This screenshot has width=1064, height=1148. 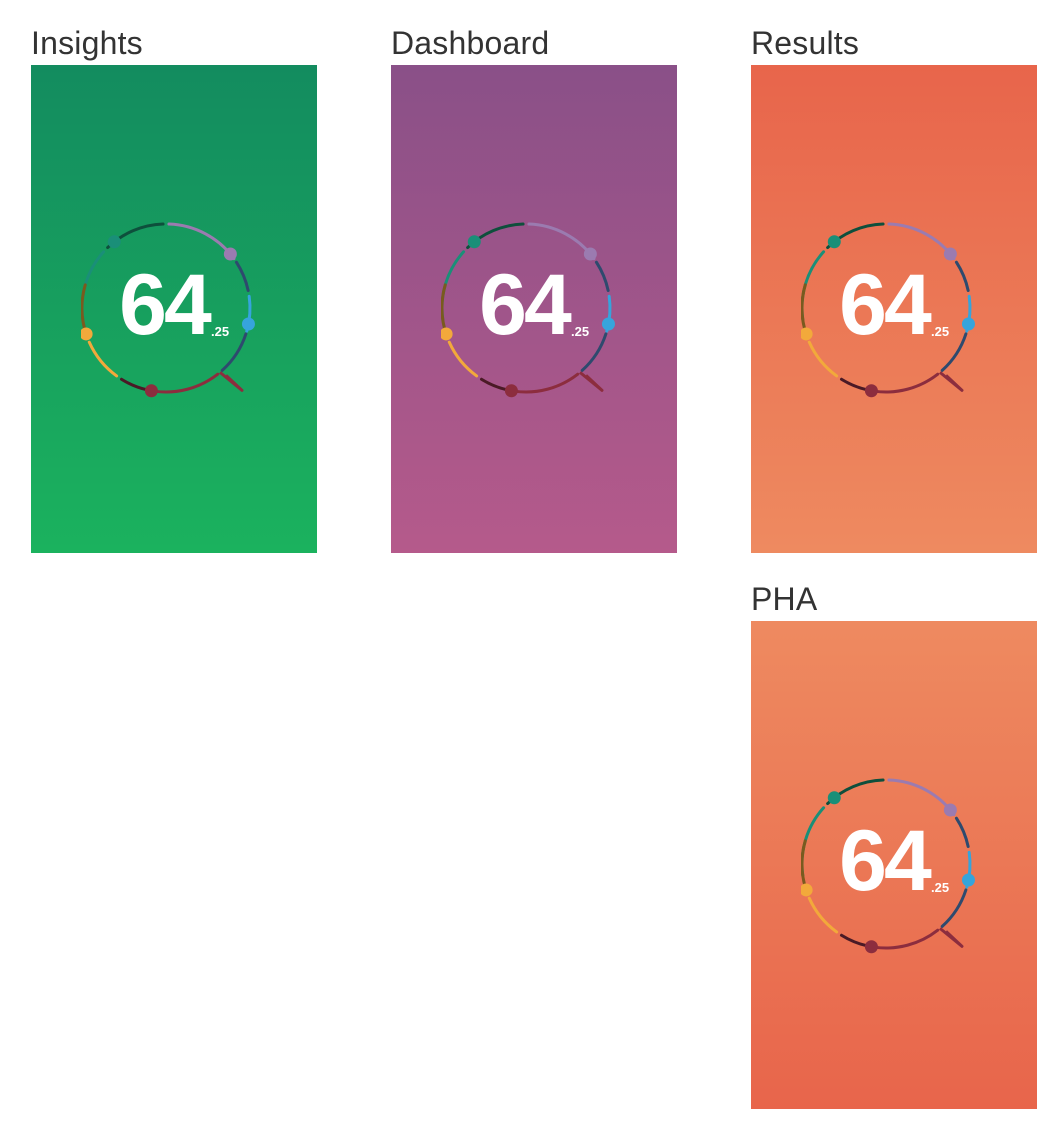 I want to click on tile-title-results: Results, so click(x=805, y=43).